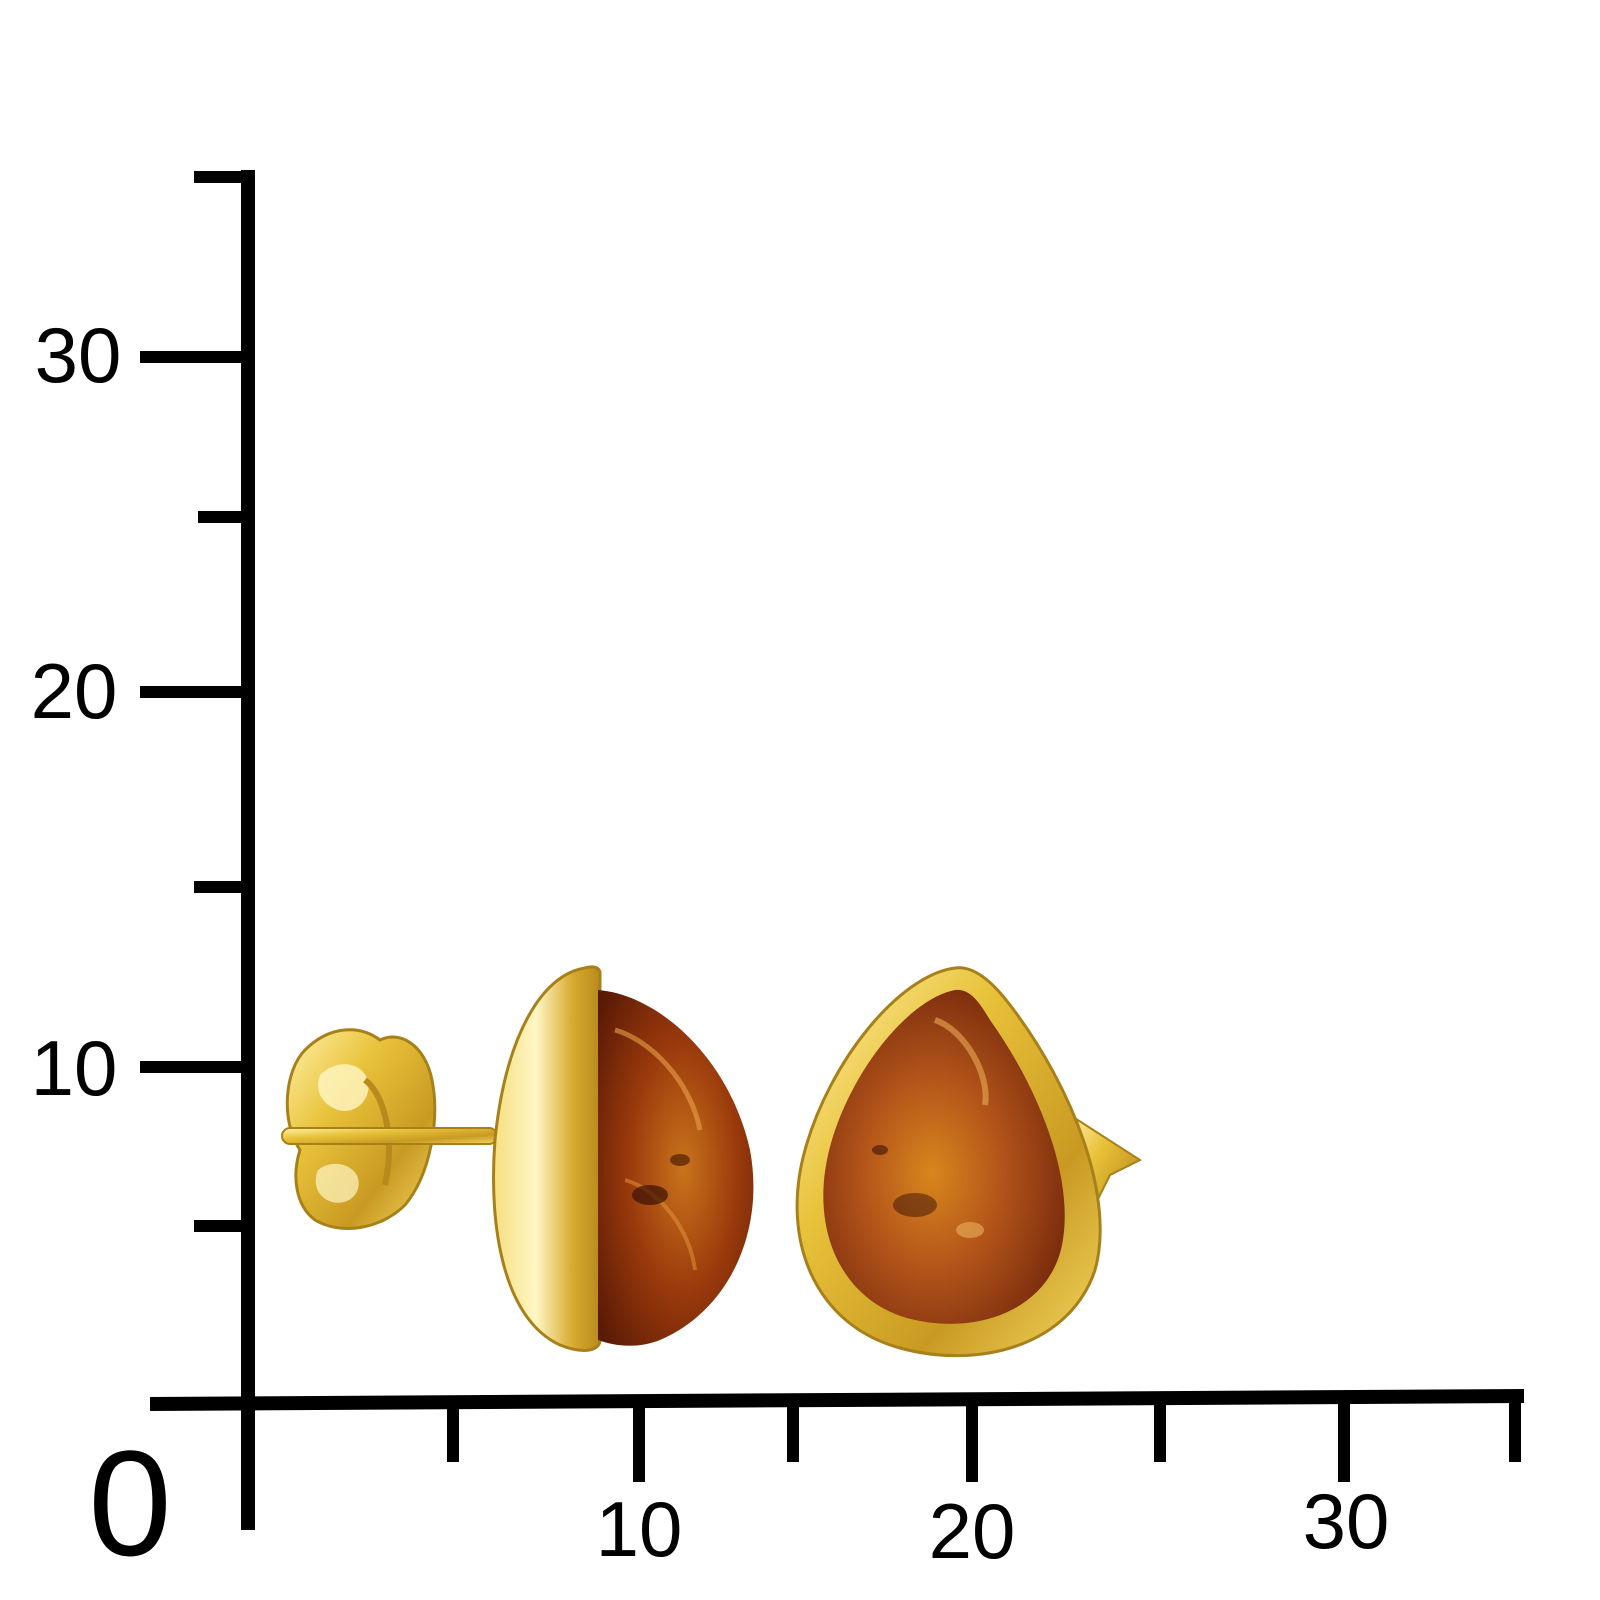  Describe the element at coordinates (547, 1158) in the screenshot. I see `bezel-side` at that location.